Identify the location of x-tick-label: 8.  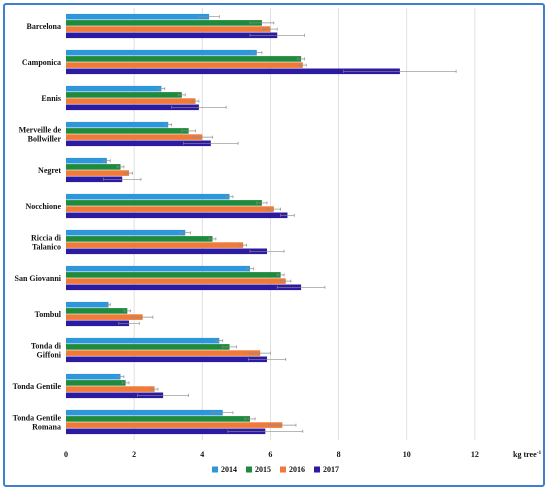
(339, 454).